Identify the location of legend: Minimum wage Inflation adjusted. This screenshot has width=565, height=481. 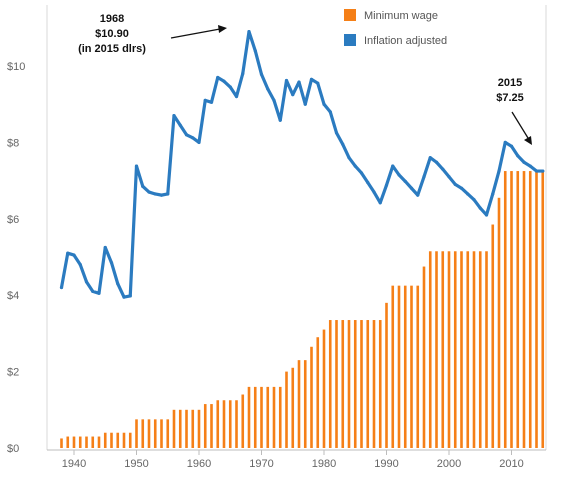
(395, 28).